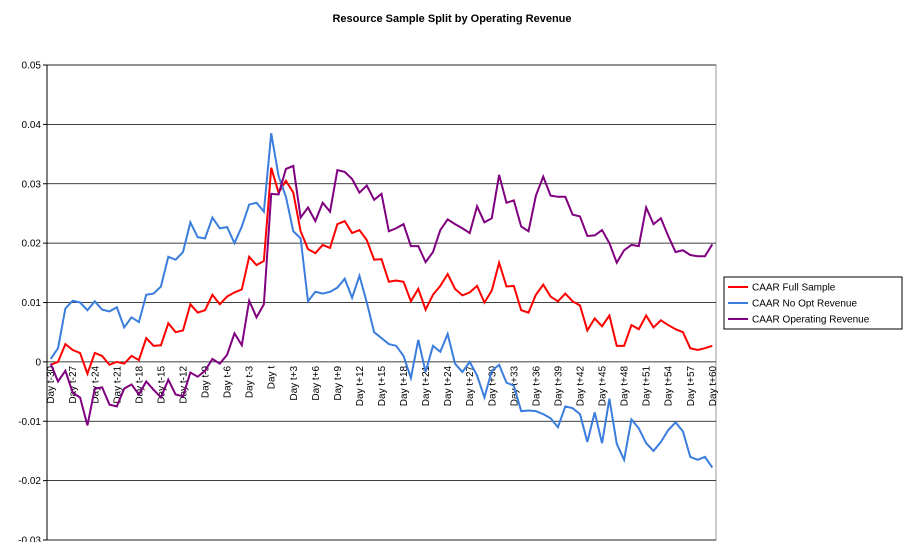 The height and width of the screenshot is (542, 903). What do you see at coordinates (338, 382) in the screenshot?
I see `x-tick-label: Day t+9` at bounding box center [338, 382].